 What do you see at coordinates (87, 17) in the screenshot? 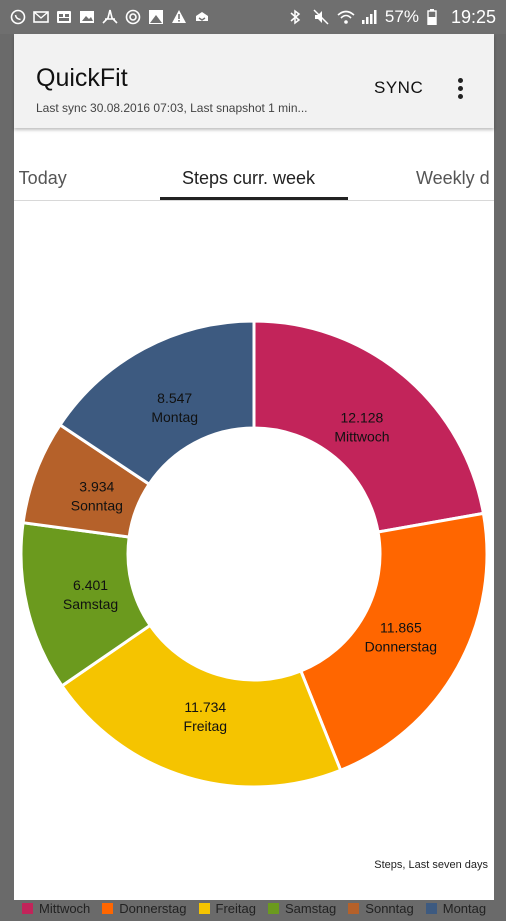
I see `image-icon` at bounding box center [87, 17].